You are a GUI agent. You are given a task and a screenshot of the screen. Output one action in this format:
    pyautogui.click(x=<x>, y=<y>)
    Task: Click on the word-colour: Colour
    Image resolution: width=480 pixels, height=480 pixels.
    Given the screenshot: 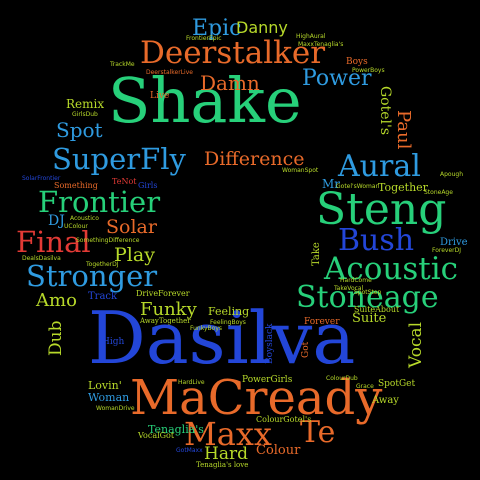 What is the action you would take?
    pyautogui.click(x=278, y=450)
    